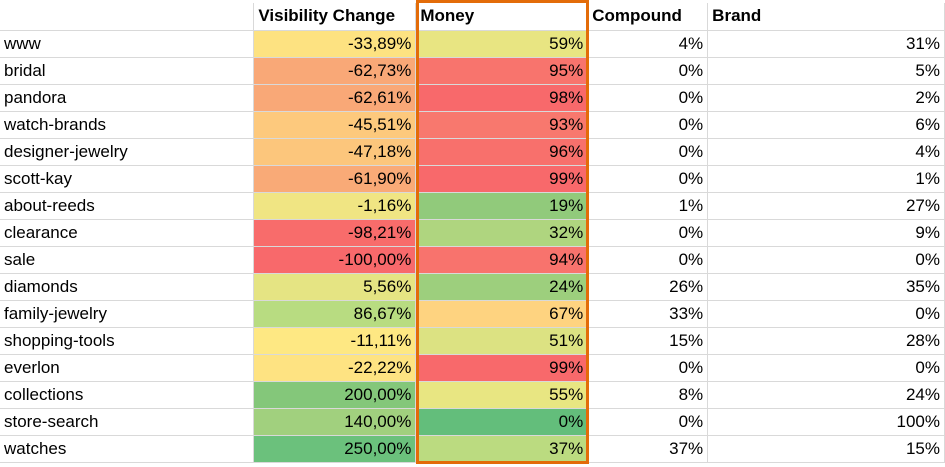 This screenshot has height=467, width=945. Describe the element at coordinates (648, 395) in the screenshot. I see `cell-compound: 8%` at that location.